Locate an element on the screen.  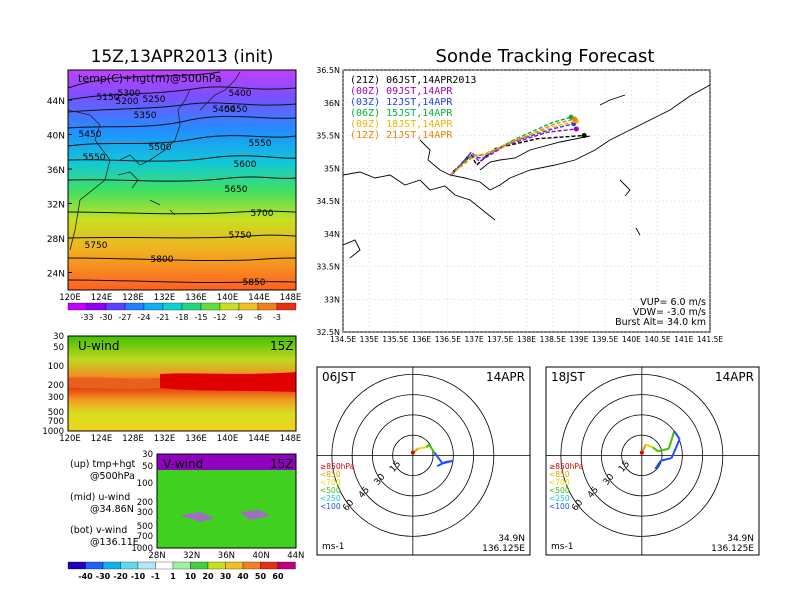
contour-label: 5700 is located at coordinates (262, 214).